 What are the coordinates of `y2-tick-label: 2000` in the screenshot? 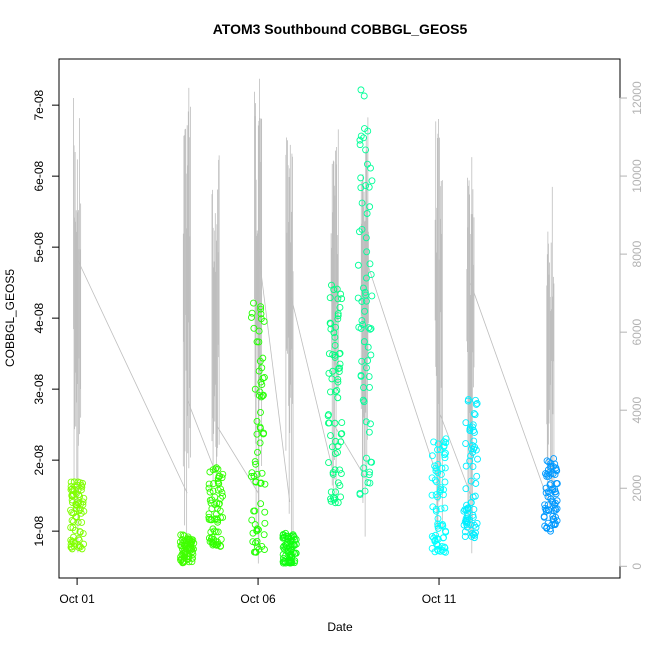 It's located at (637, 488).